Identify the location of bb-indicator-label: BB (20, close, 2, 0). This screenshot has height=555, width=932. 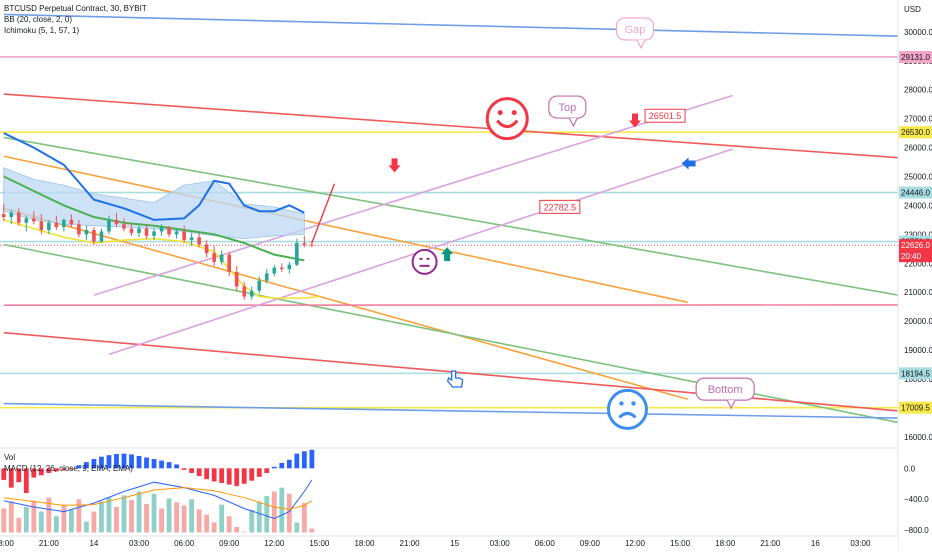
(75, 19).